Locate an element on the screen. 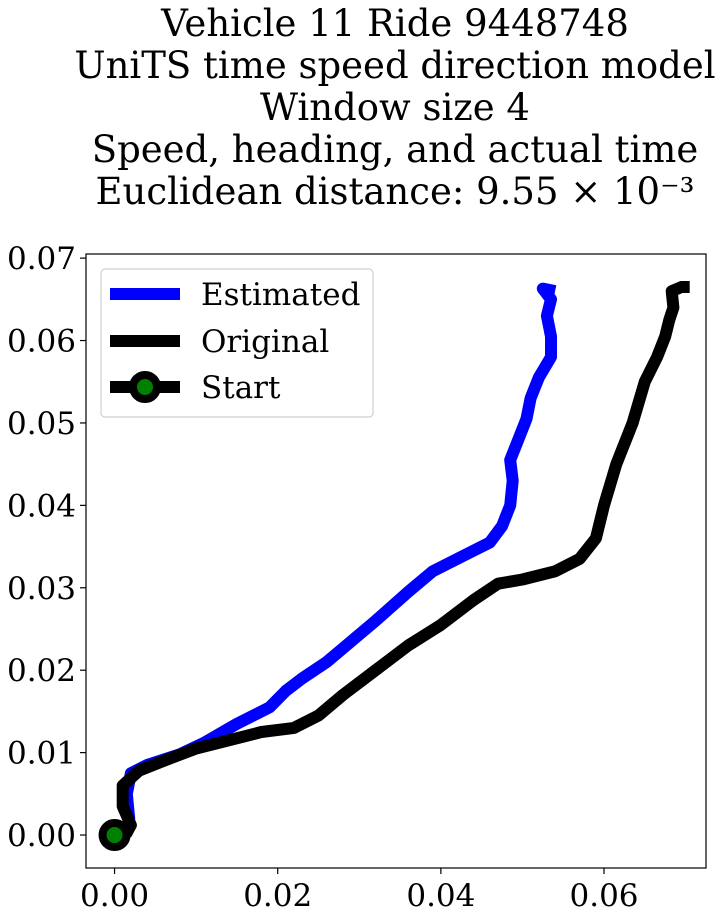  x-tick-label: 0.06 is located at coordinates (604, 896).